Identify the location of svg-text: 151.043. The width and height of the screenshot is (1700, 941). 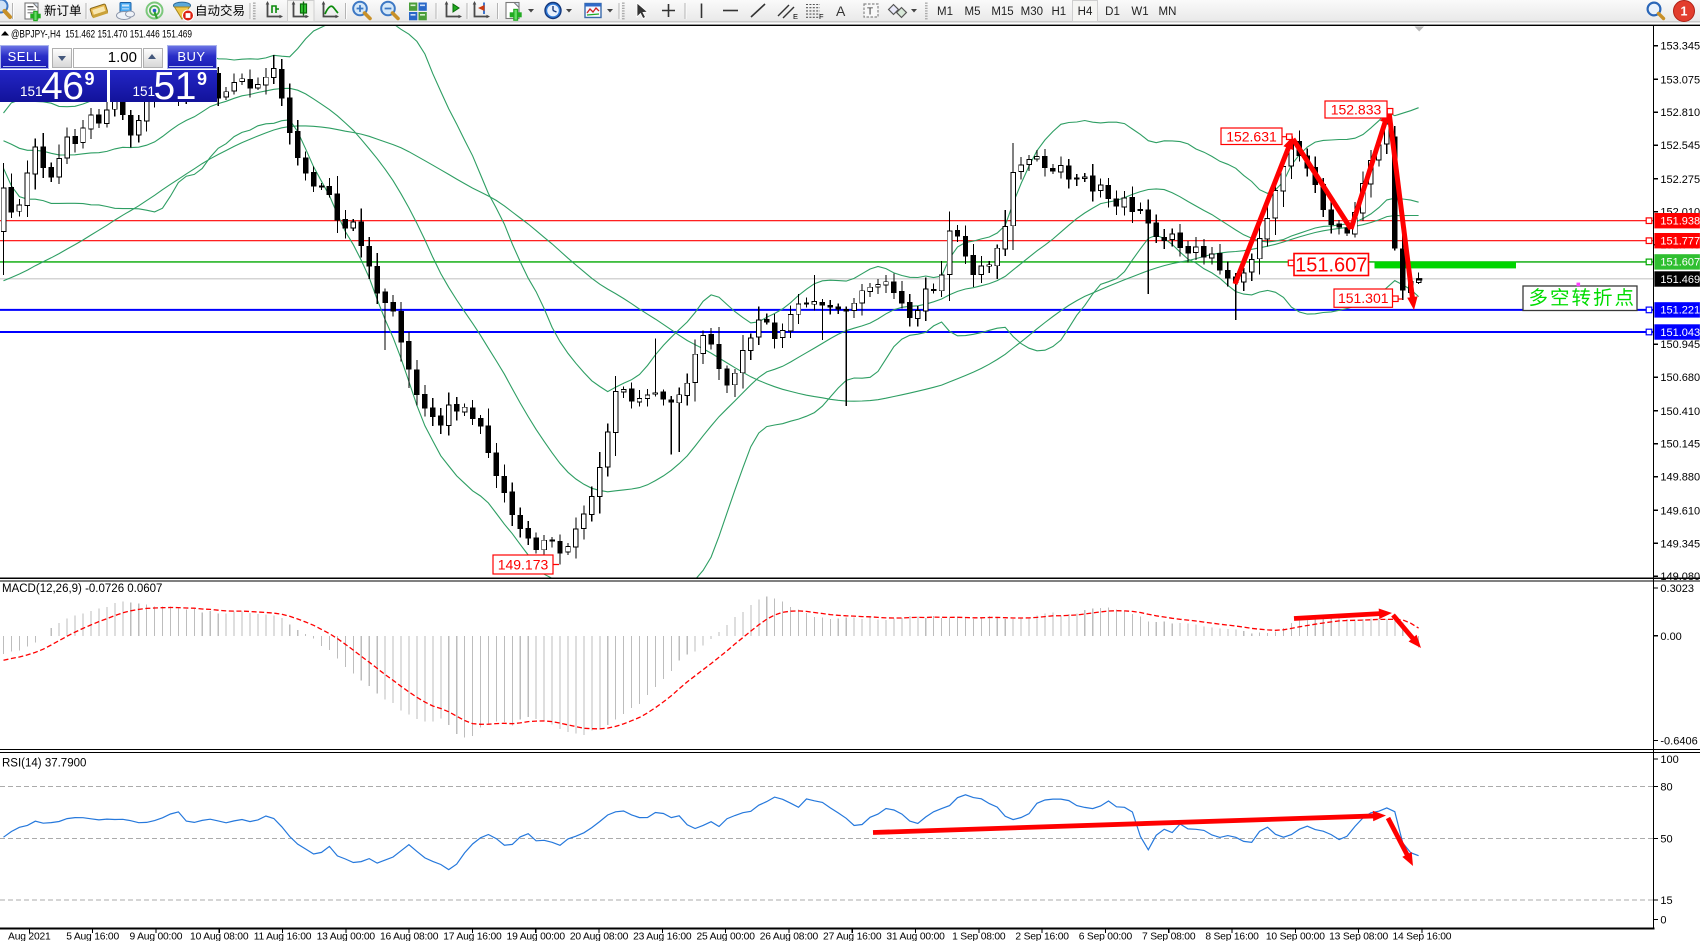
(1680, 333).